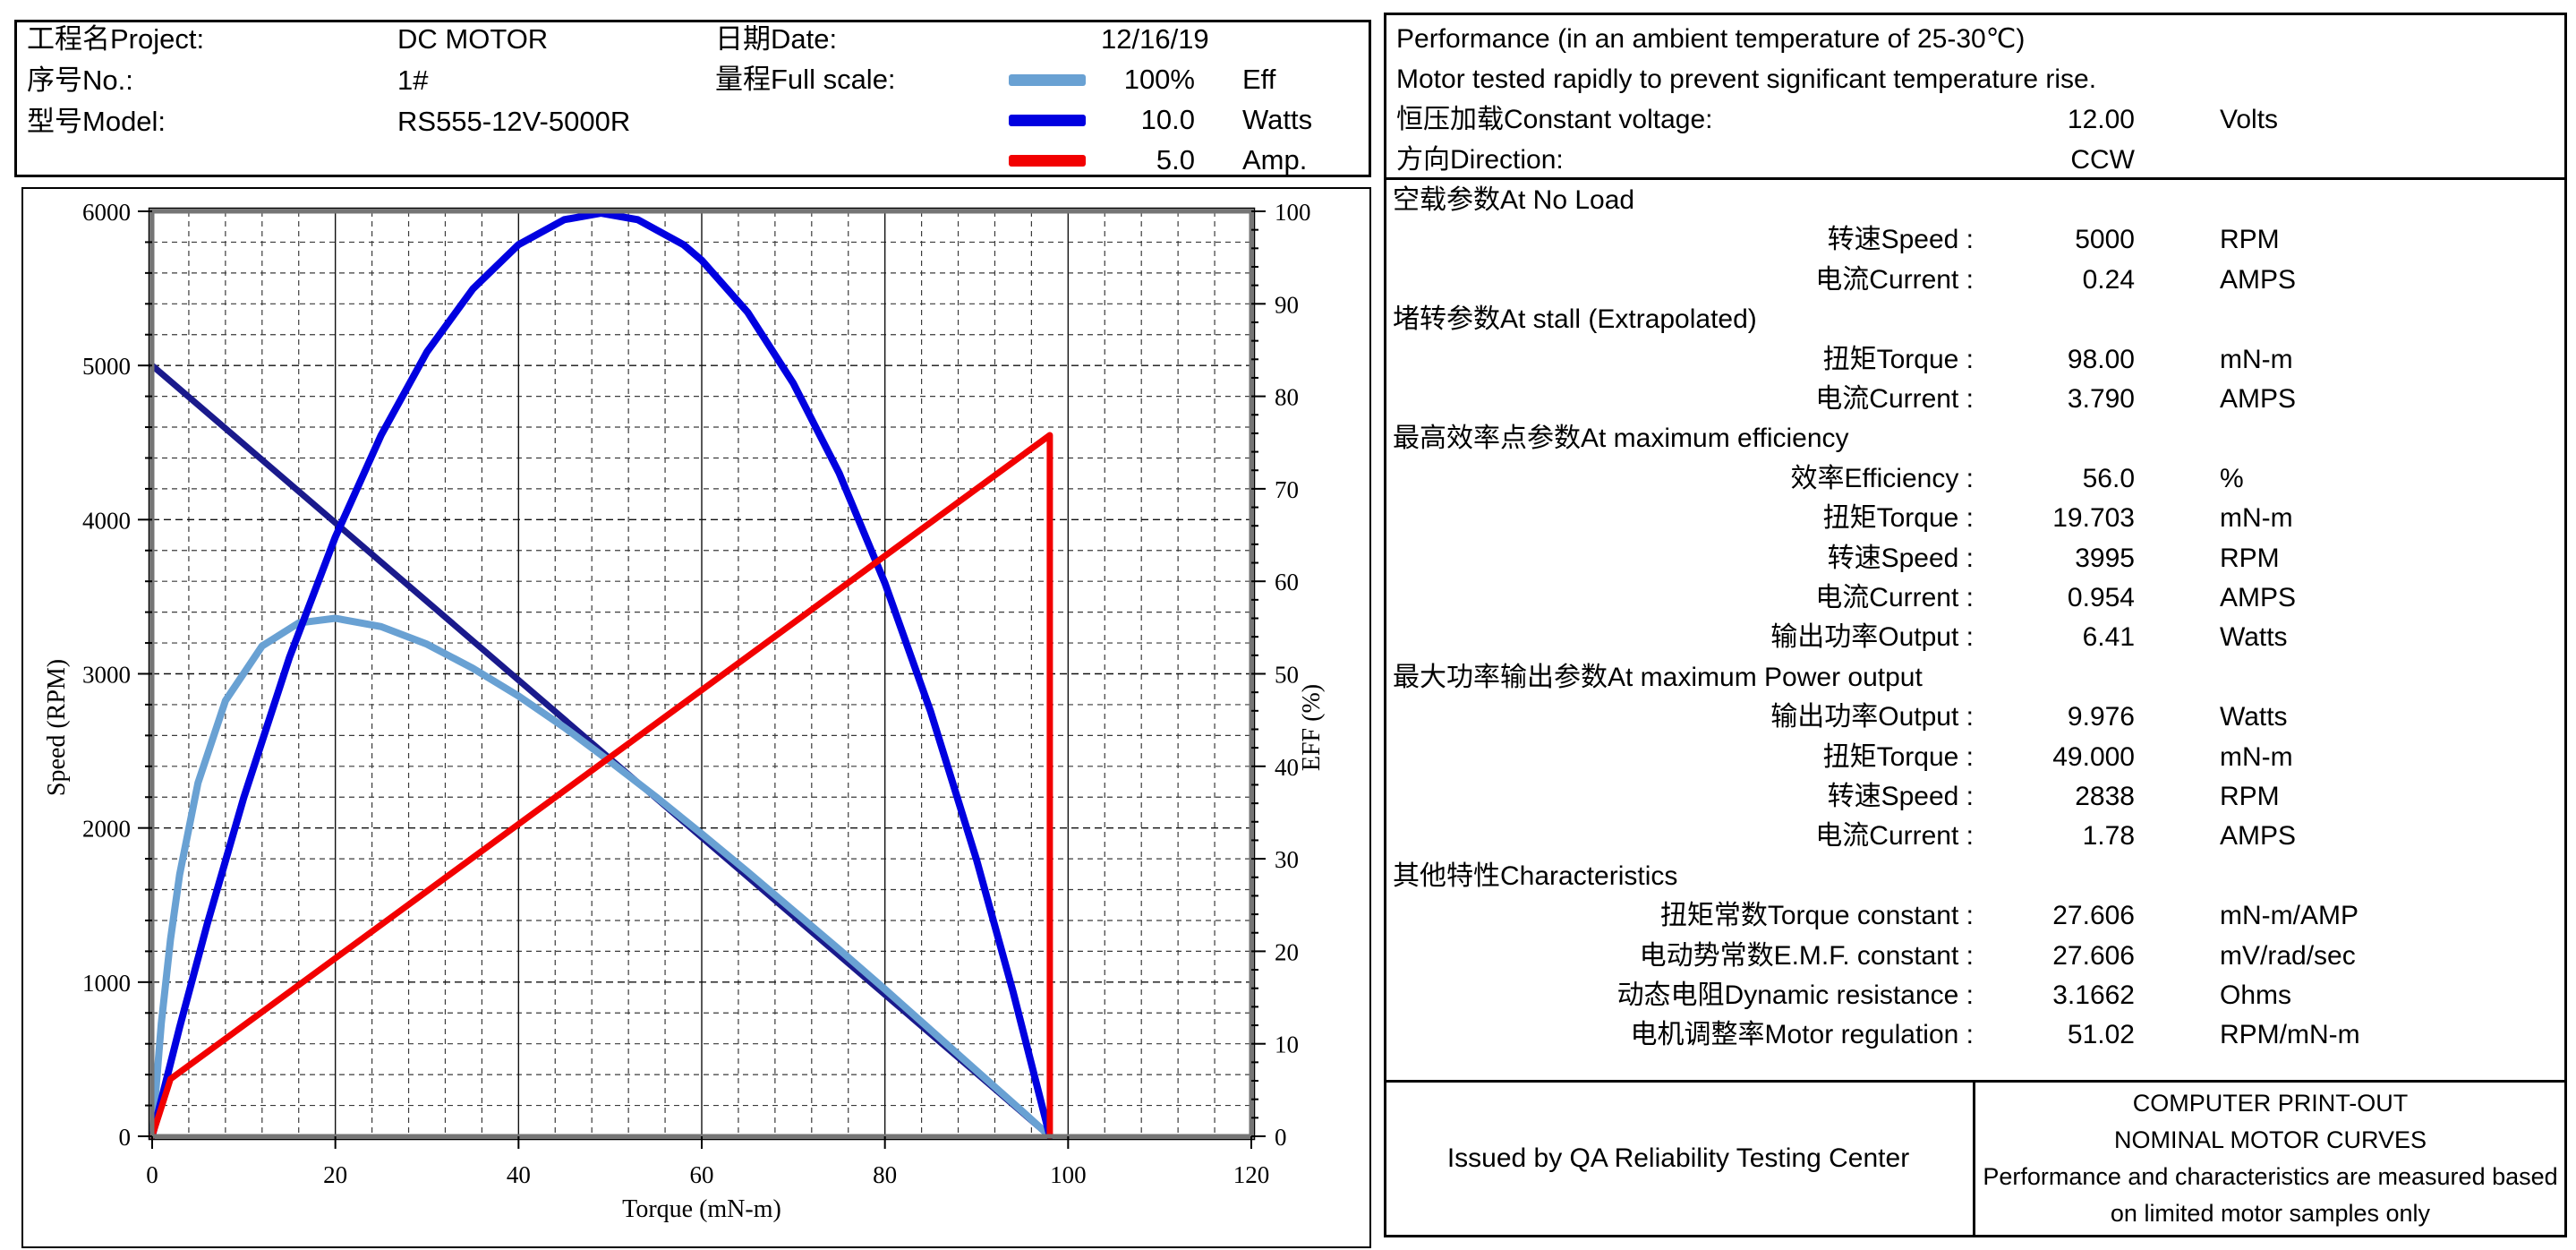 The width and height of the screenshot is (2576, 1250). I want to click on y-left-tick-label: 1000, so click(106, 984).